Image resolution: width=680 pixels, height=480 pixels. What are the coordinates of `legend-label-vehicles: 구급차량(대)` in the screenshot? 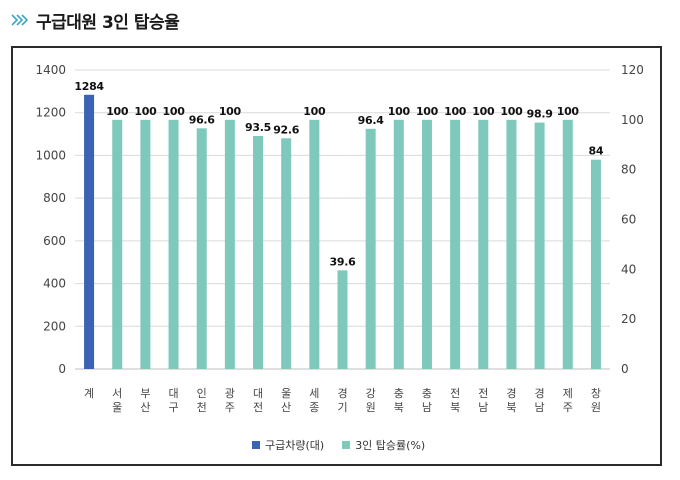 It's located at (295, 445).